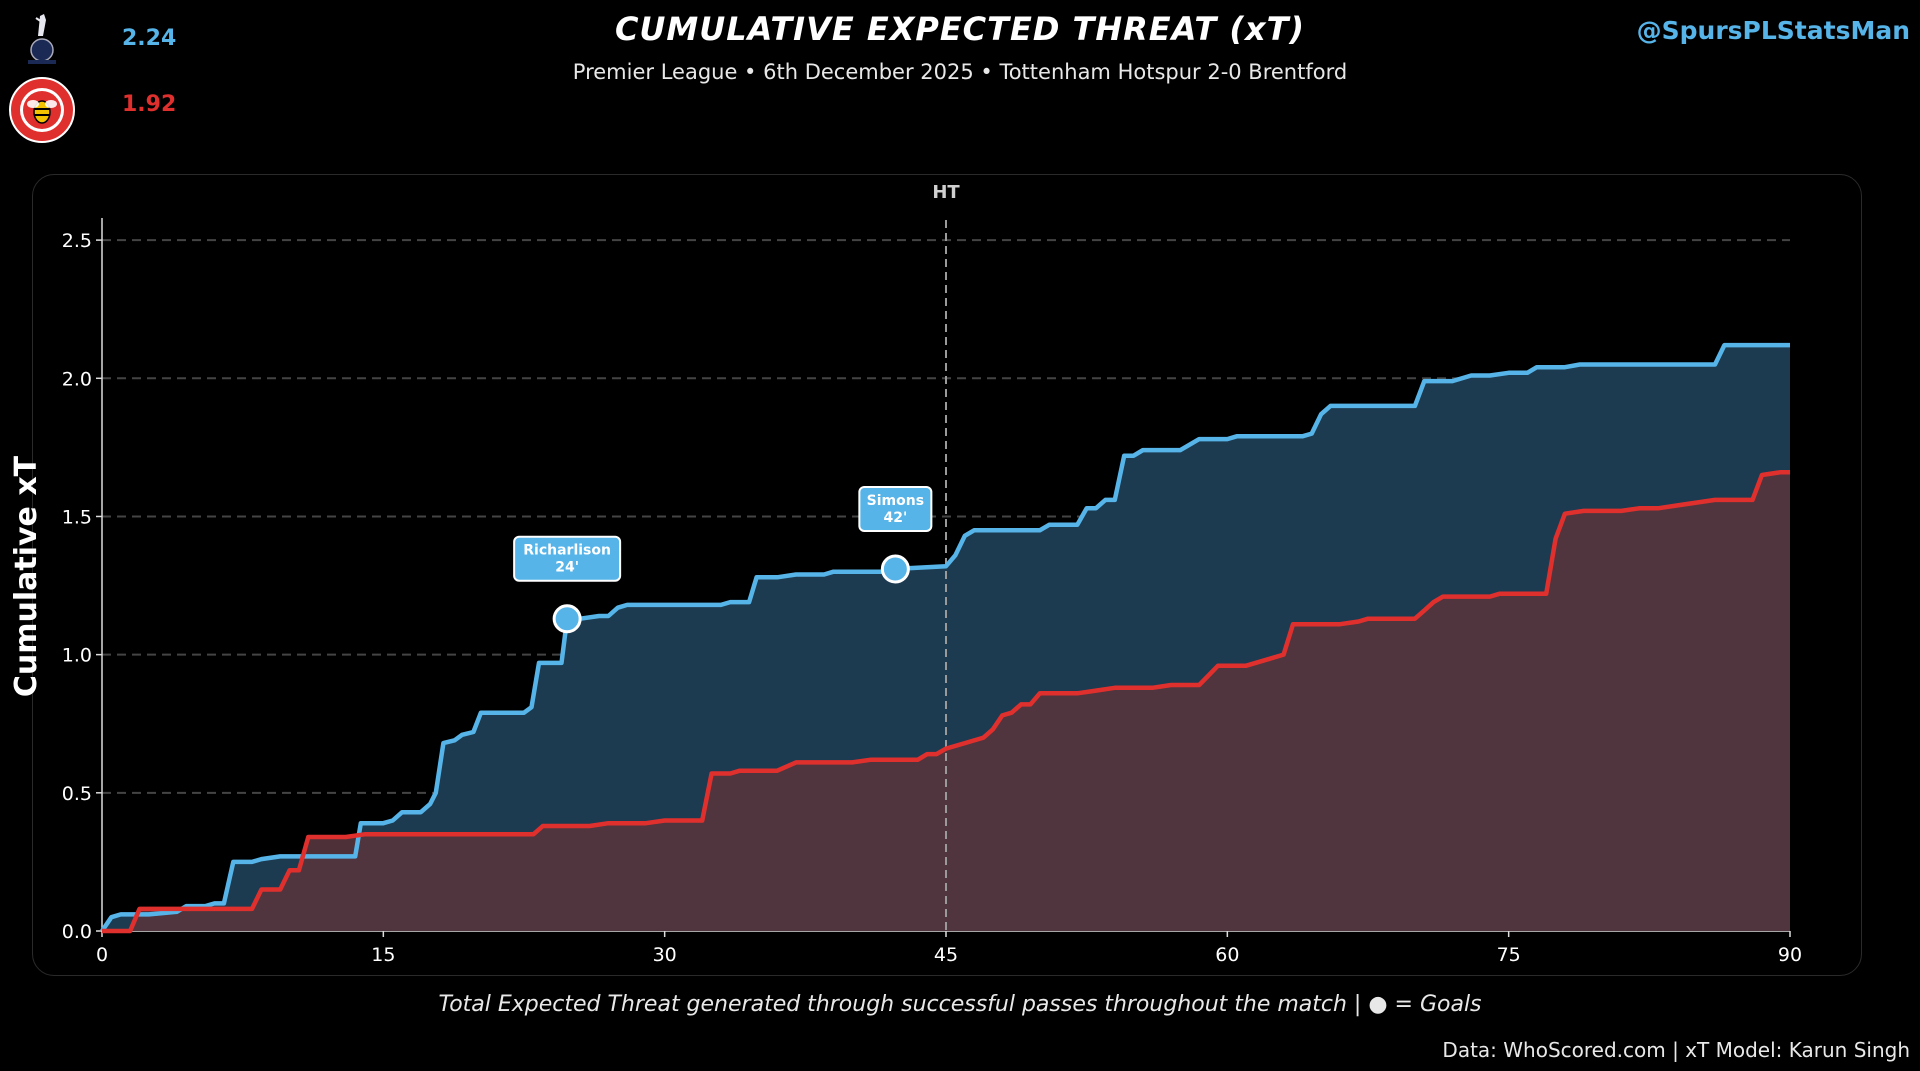 The width and height of the screenshot is (1920, 1071). I want to click on goal-scorer-label: Richarlison, so click(567, 551).